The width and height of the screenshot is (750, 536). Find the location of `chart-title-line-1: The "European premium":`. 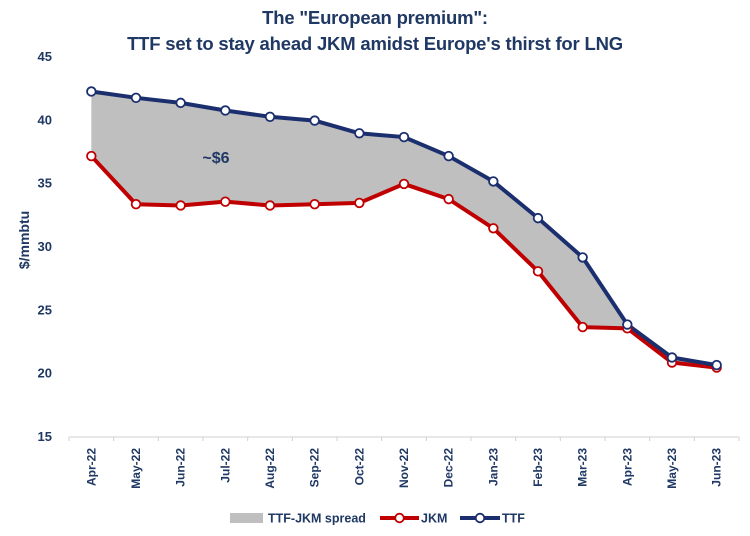

chart-title-line-1: The "European premium": is located at coordinates (375, 17).